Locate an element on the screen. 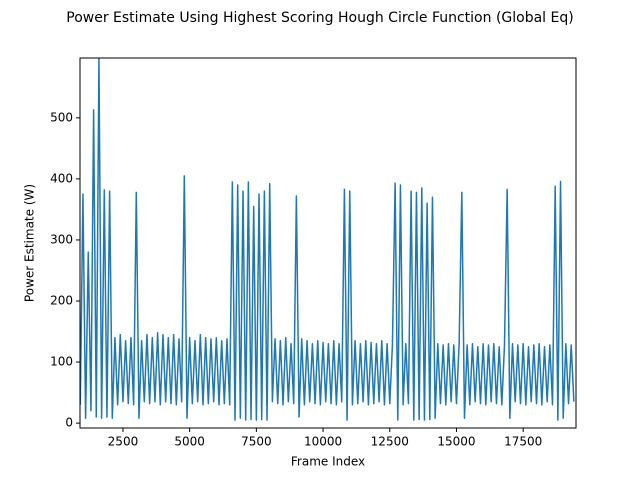 This screenshot has height=480, width=640. x-tick-label: 7500 is located at coordinates (256, 442).